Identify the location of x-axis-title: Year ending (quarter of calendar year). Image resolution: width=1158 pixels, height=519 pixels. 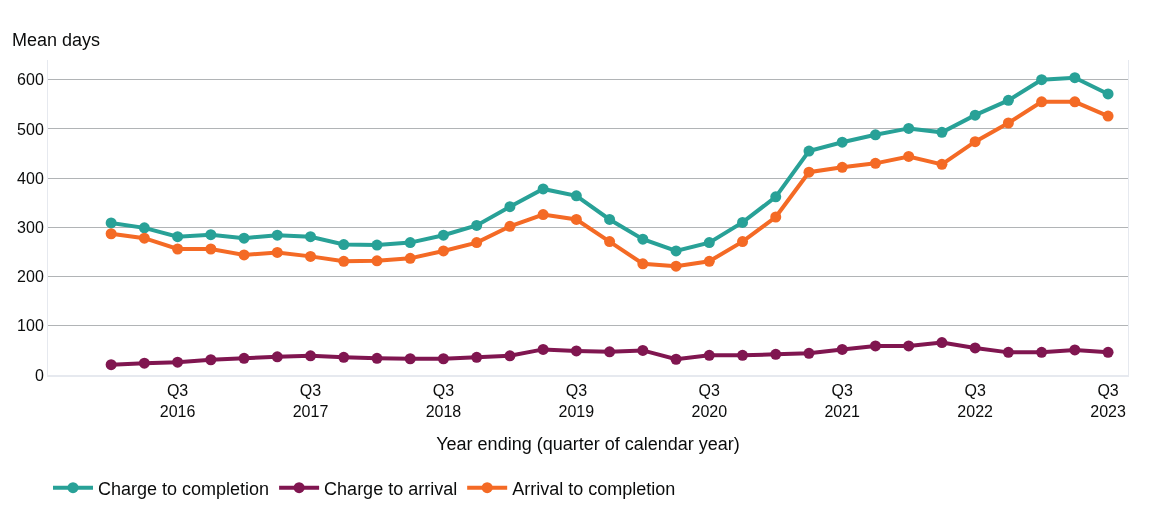
(588, 443).